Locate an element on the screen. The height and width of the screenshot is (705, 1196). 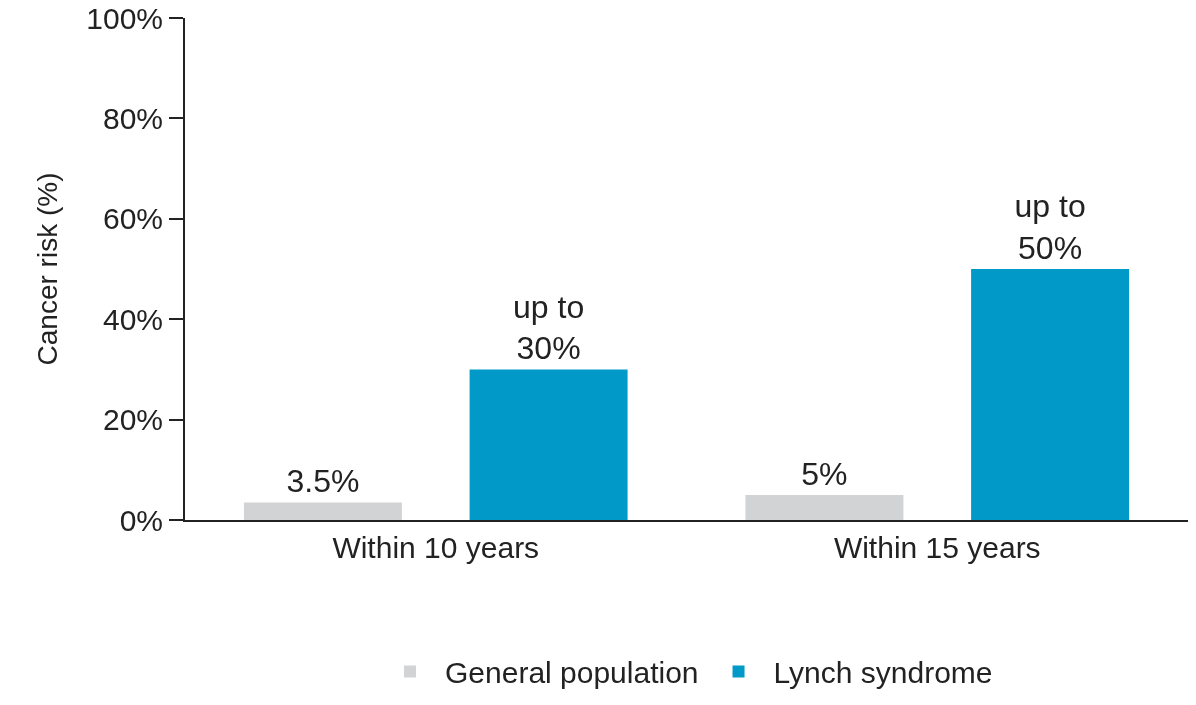
legend-label: Lynch syndrome is located at coordinates (883, 673).